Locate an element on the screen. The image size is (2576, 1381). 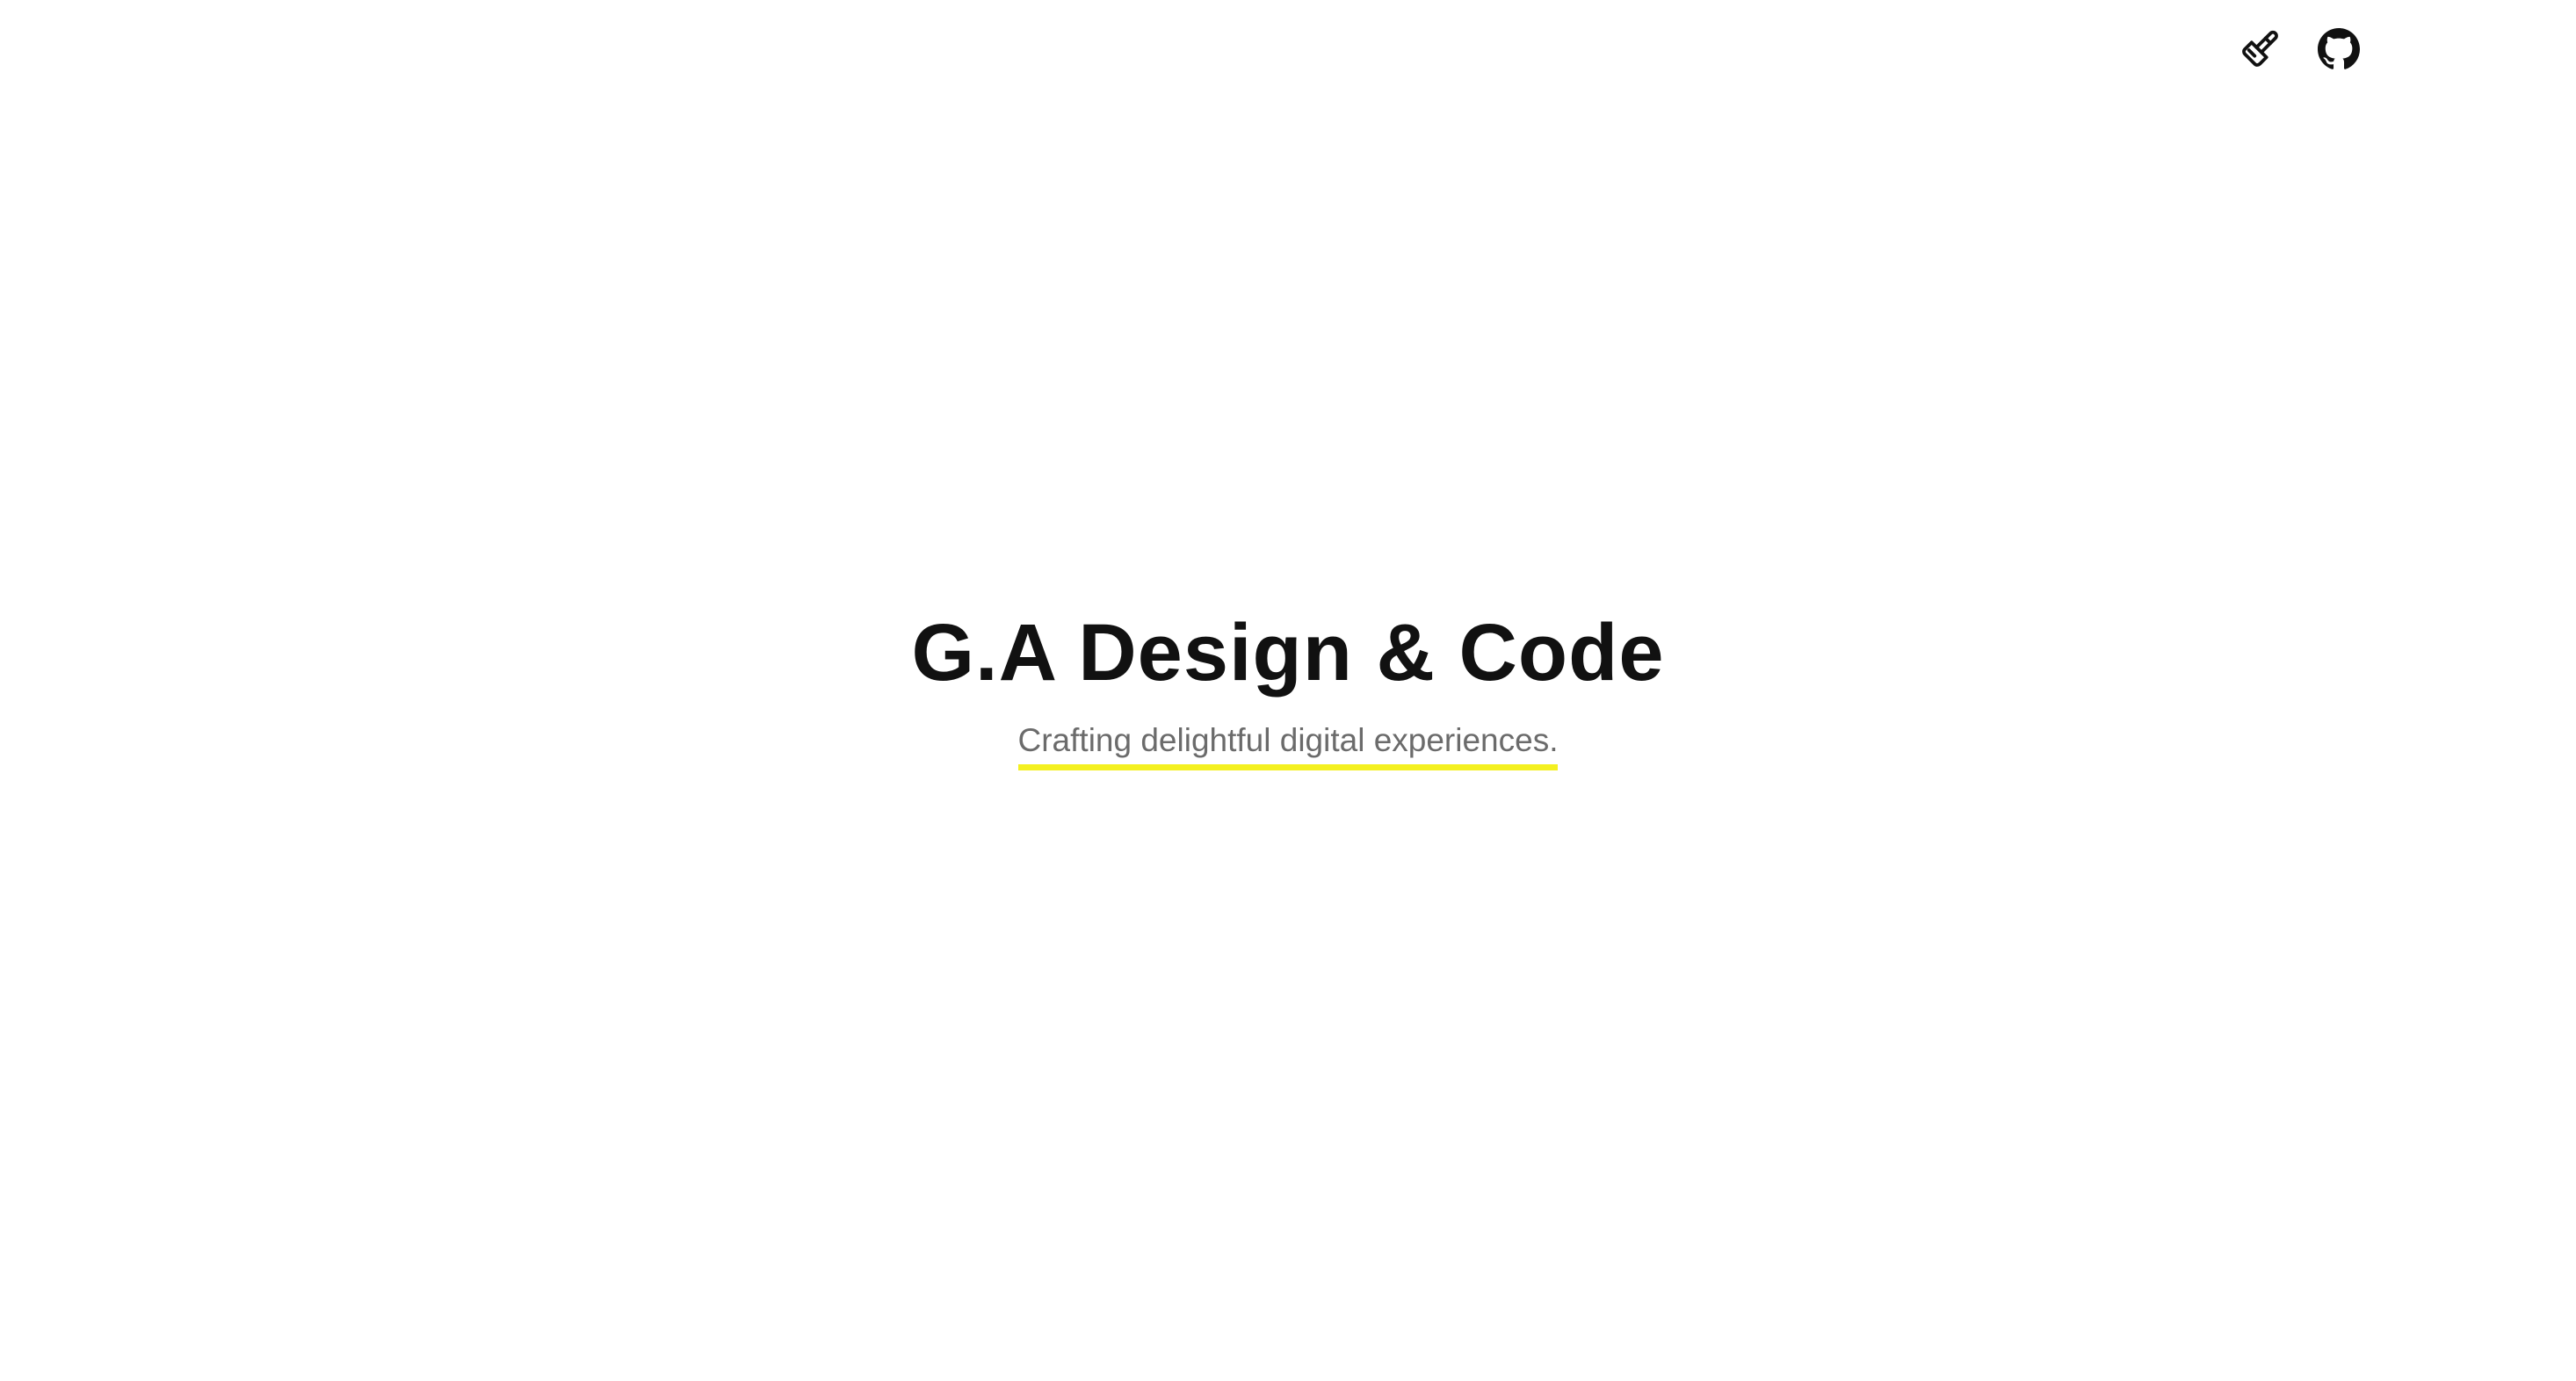
hero-title: G.A Design & Code is located at coordinates (1288, 653).